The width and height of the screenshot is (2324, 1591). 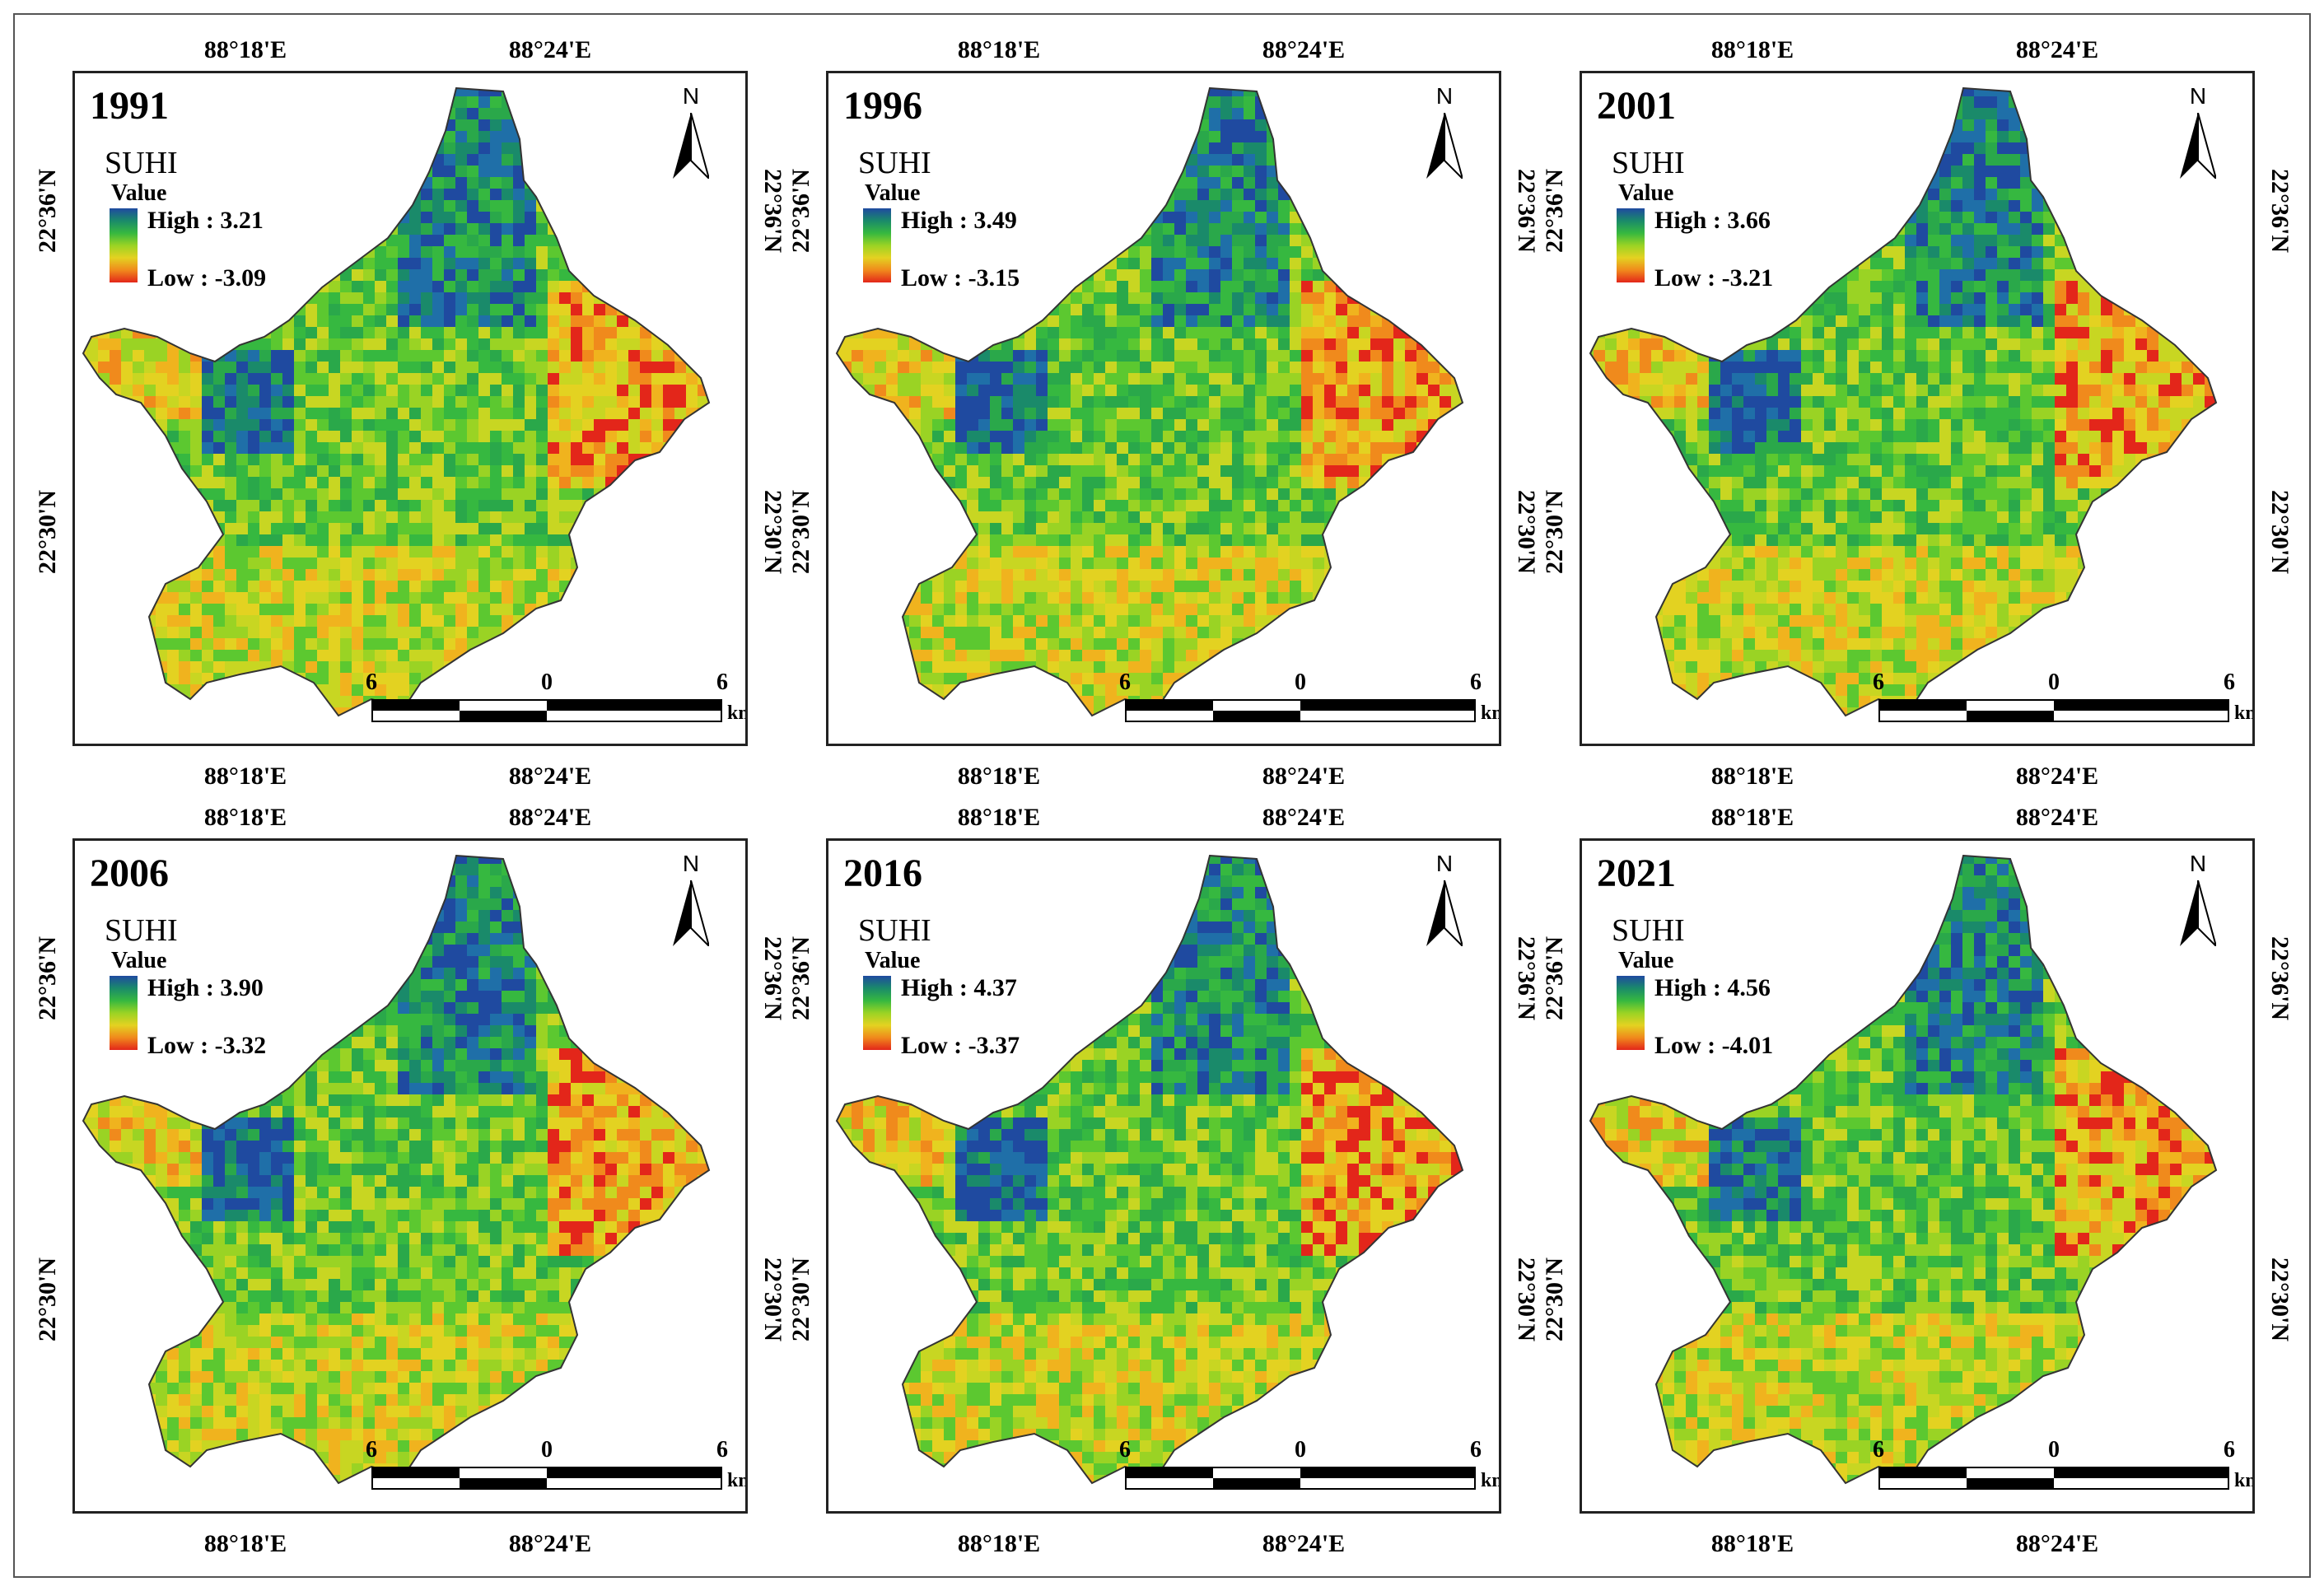 I want to click on north-arrow-icon: N, so click(x=691, y=132).